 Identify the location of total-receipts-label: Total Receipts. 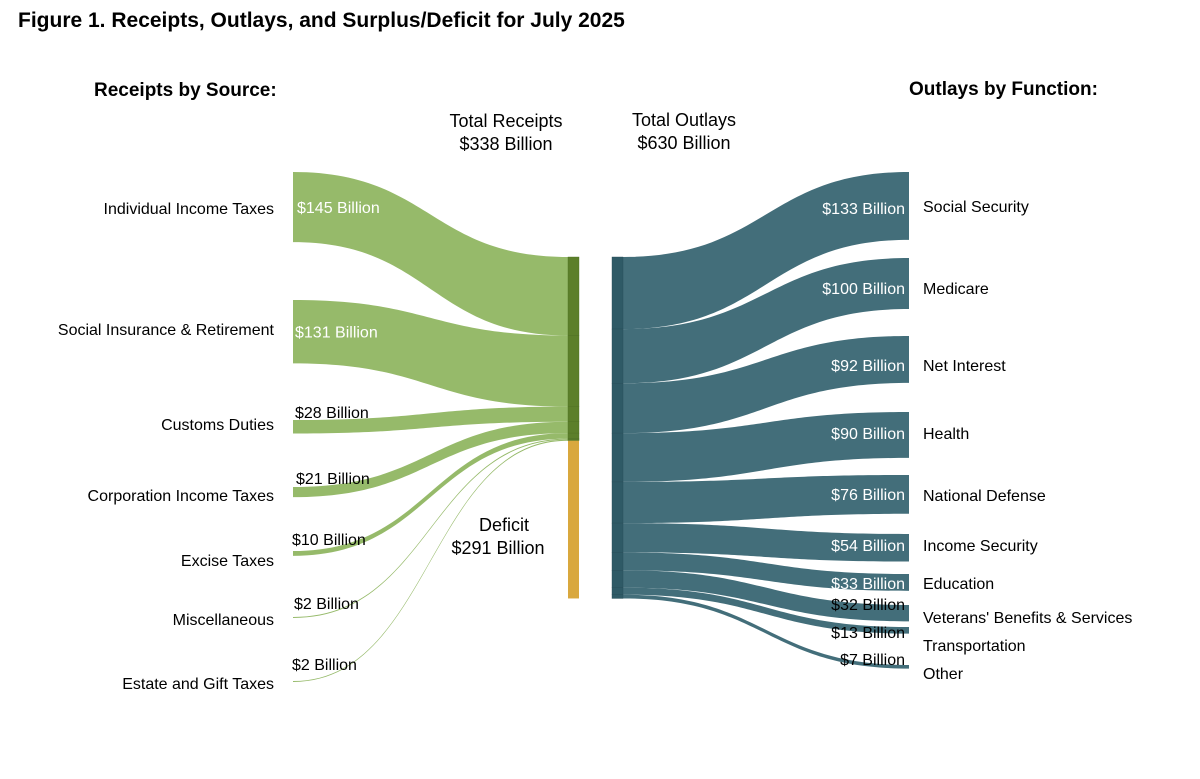
(505, 121).